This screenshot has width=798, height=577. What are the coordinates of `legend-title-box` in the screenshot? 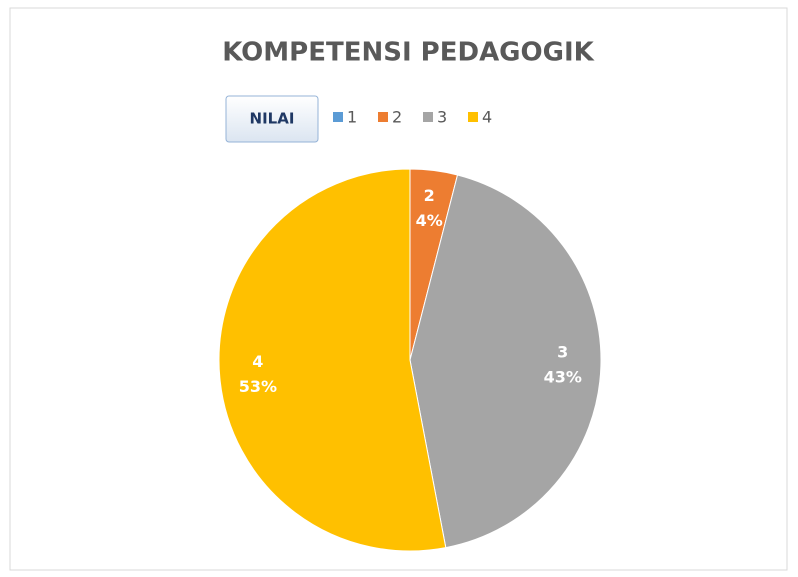 It's located at (272, 119).